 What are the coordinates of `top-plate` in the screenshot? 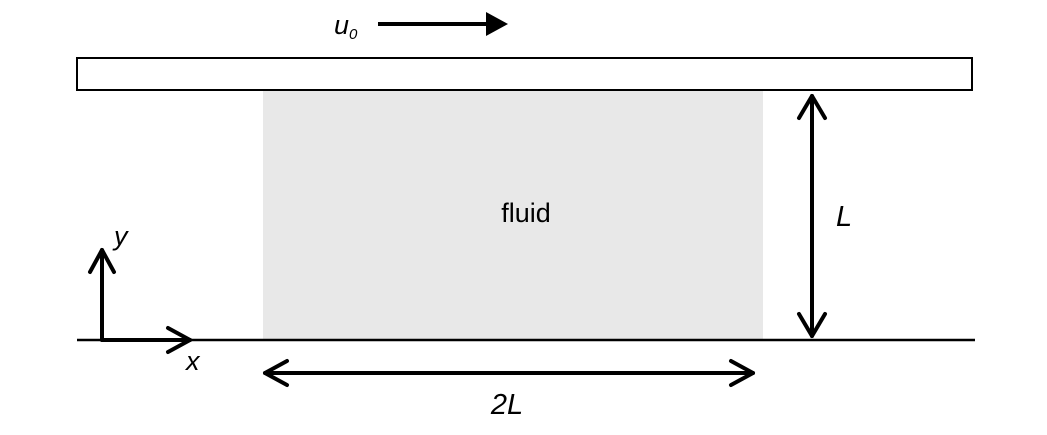 It's located at (524, 74).